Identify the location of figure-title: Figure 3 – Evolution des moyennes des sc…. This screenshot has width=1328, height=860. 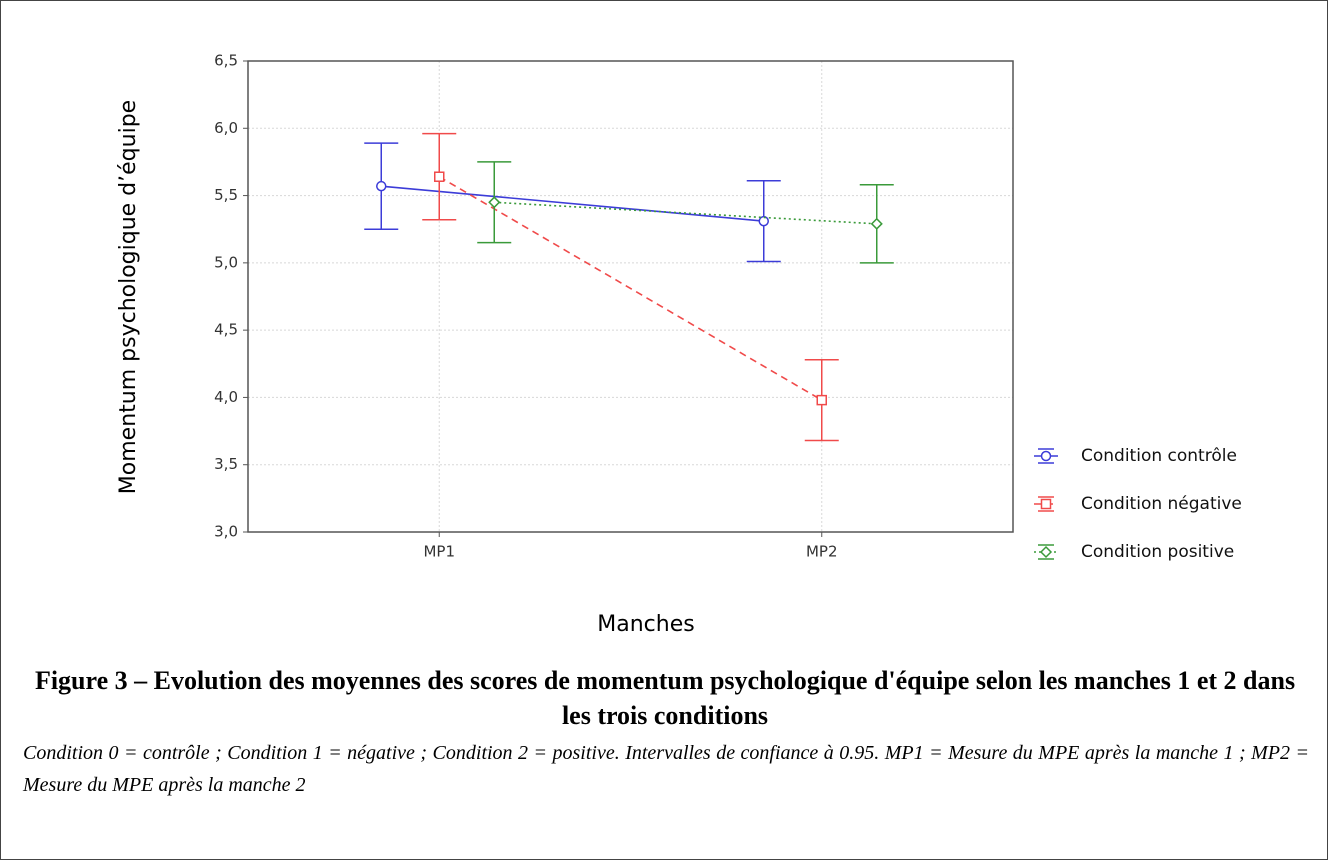
(665, 698).